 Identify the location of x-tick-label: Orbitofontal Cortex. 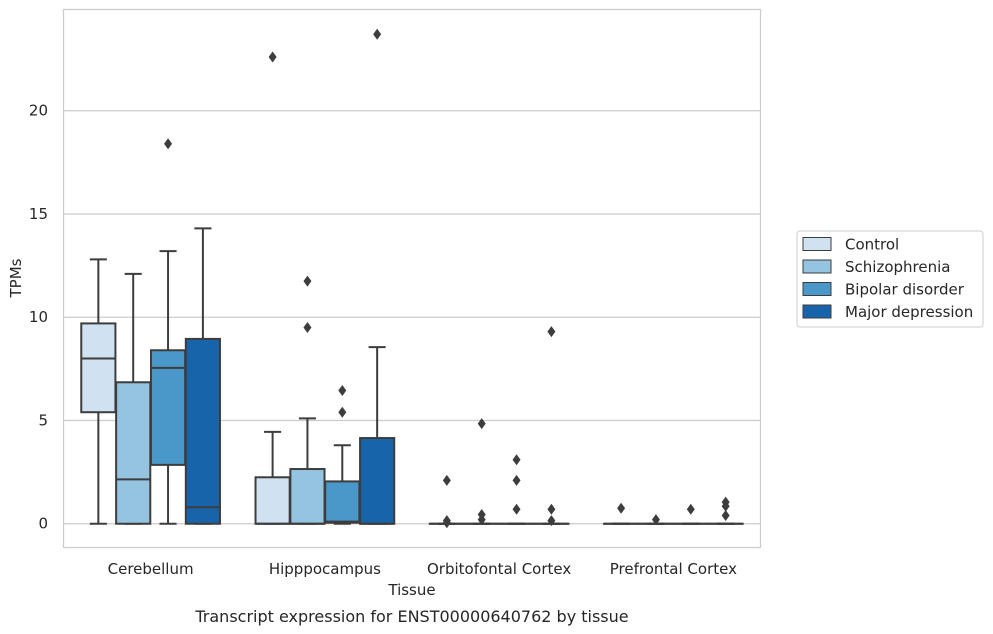
(499, 569).